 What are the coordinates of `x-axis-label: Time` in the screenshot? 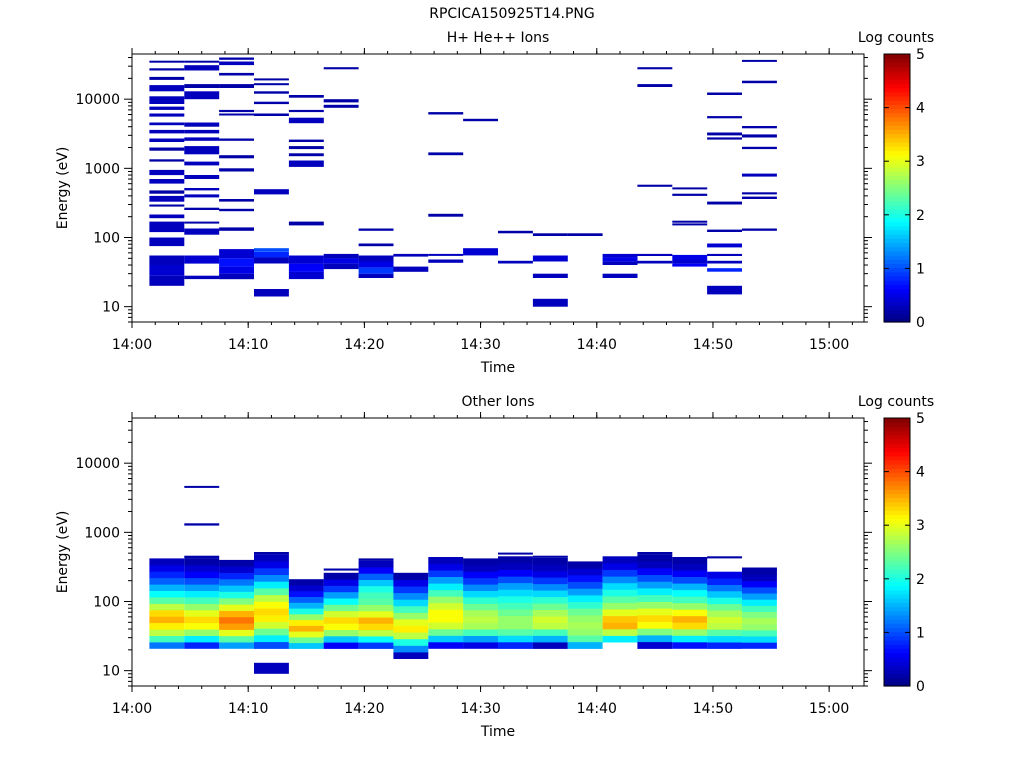 It's located at (497, 368).